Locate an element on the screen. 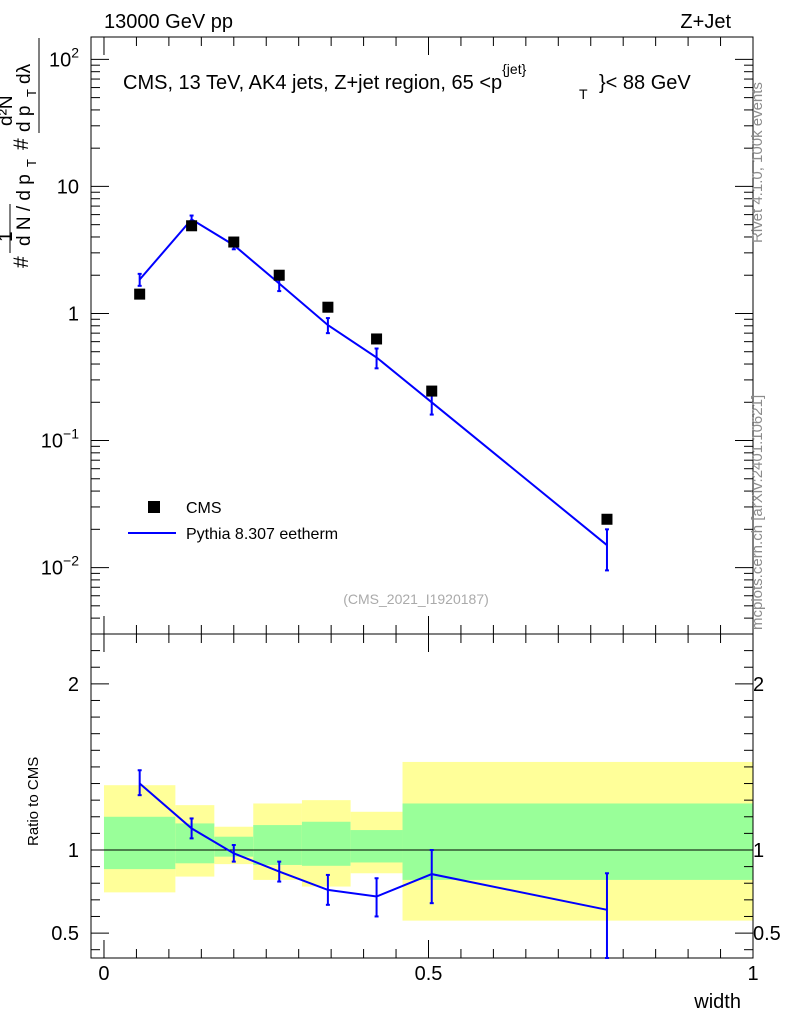 The width and height of the screenshot is (786, 1024). svg-text:#1 d N / d pT #: #1 d N / d pT # d²N d pTdλ is located at coordinates (20, 165).